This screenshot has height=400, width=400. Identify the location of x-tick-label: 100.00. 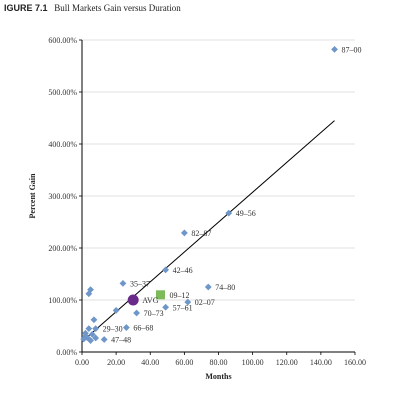
(253, 362).